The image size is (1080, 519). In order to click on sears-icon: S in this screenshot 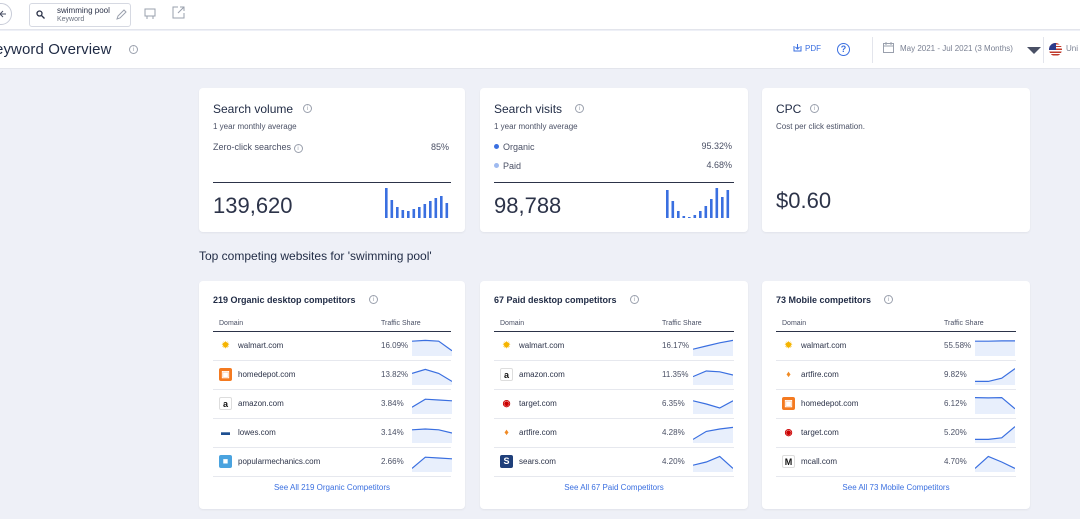, I will do `click(506, 461)`.